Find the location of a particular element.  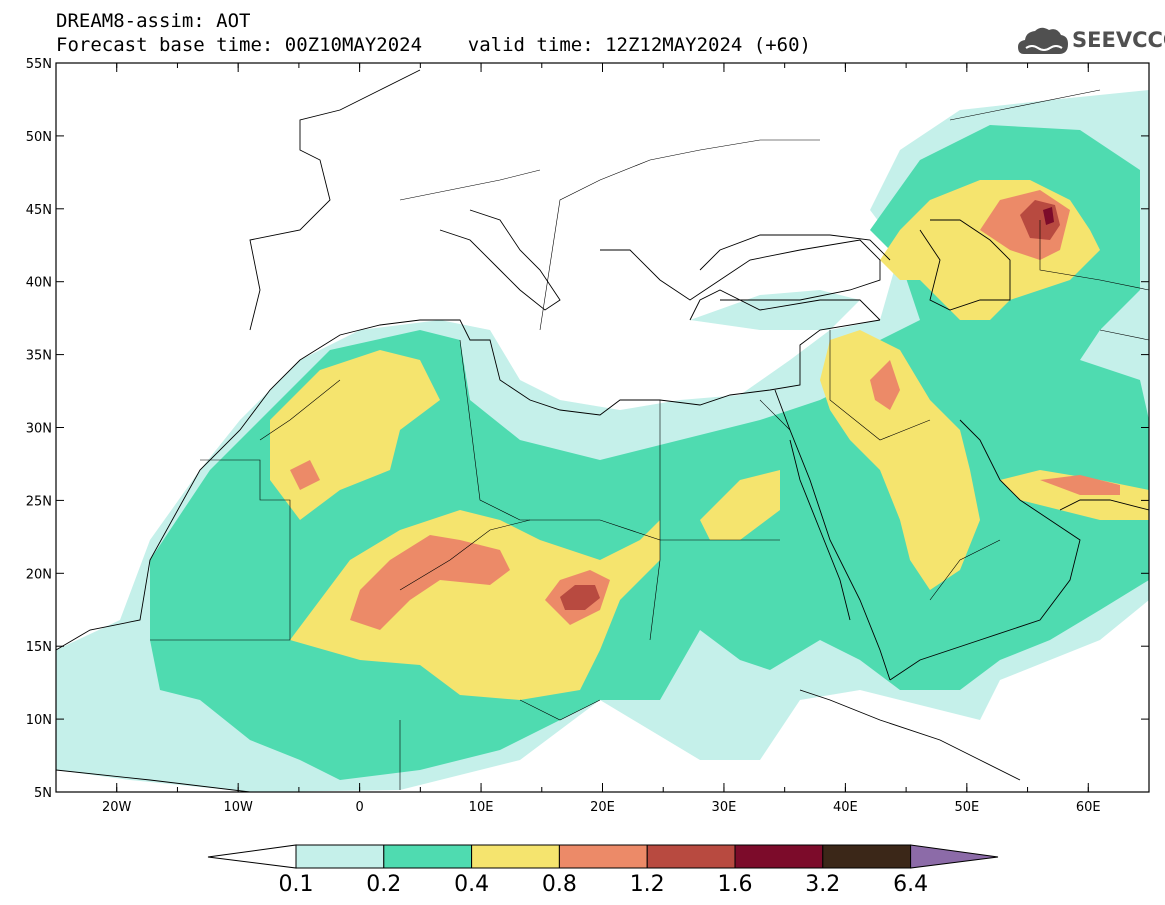

seevccc-logo: SEEVCCC is located at coordinates (1090, 42).